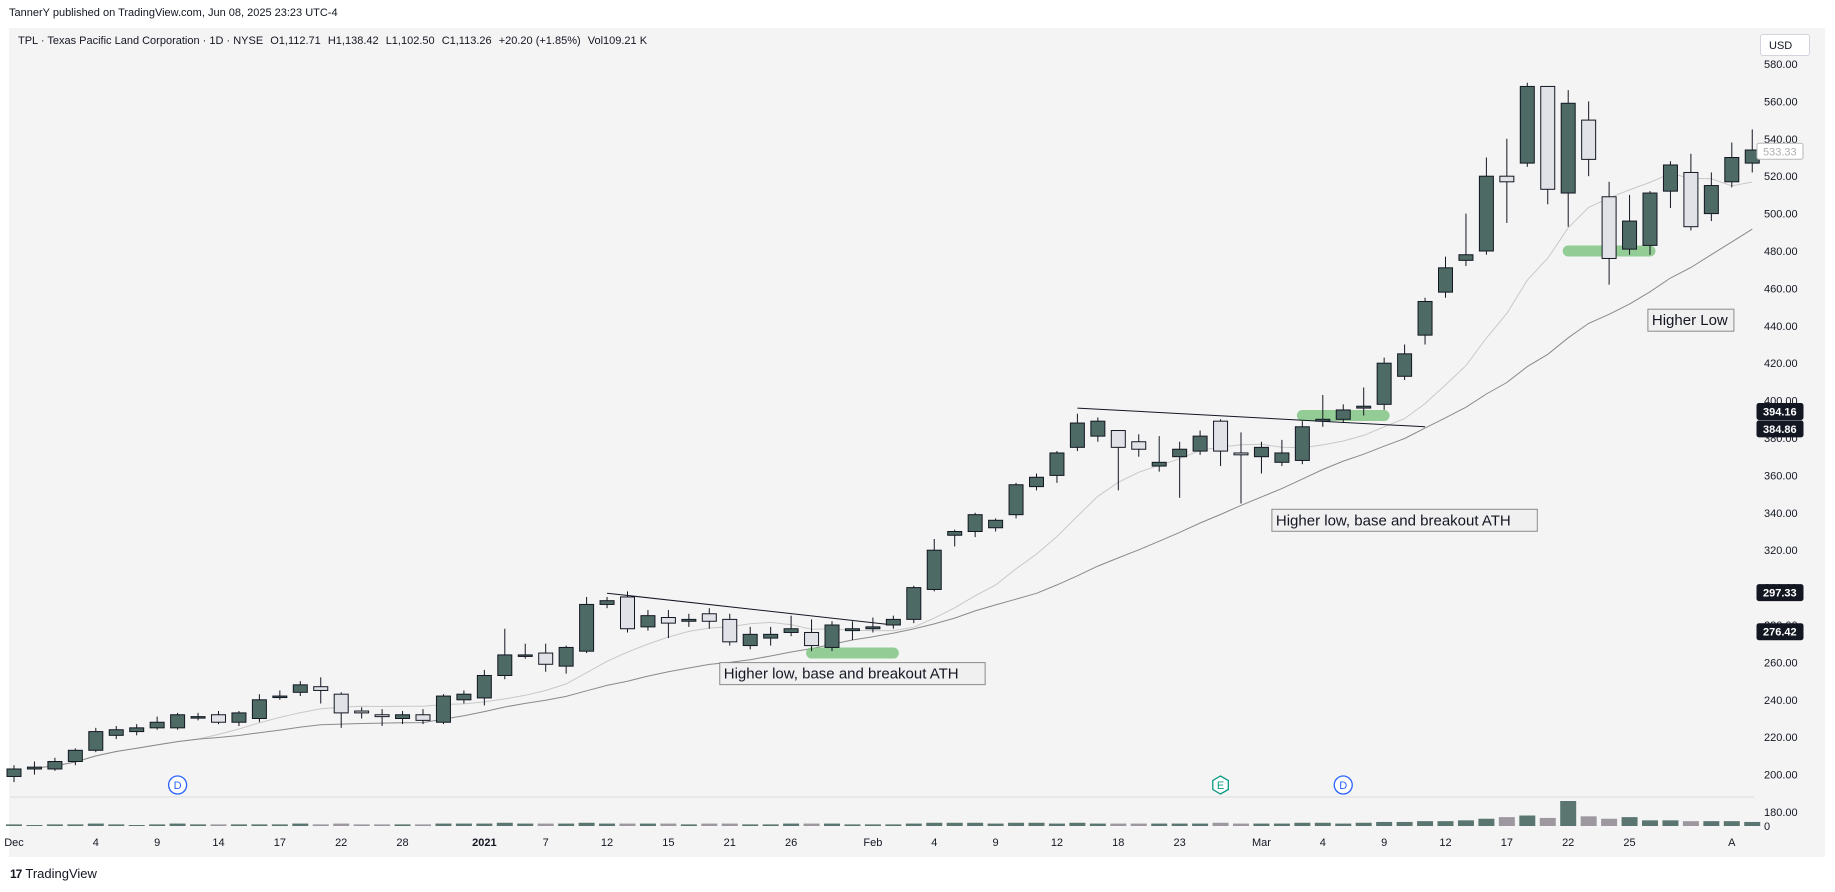  I want to click on price-label: 384.86, so click(1780, 429).